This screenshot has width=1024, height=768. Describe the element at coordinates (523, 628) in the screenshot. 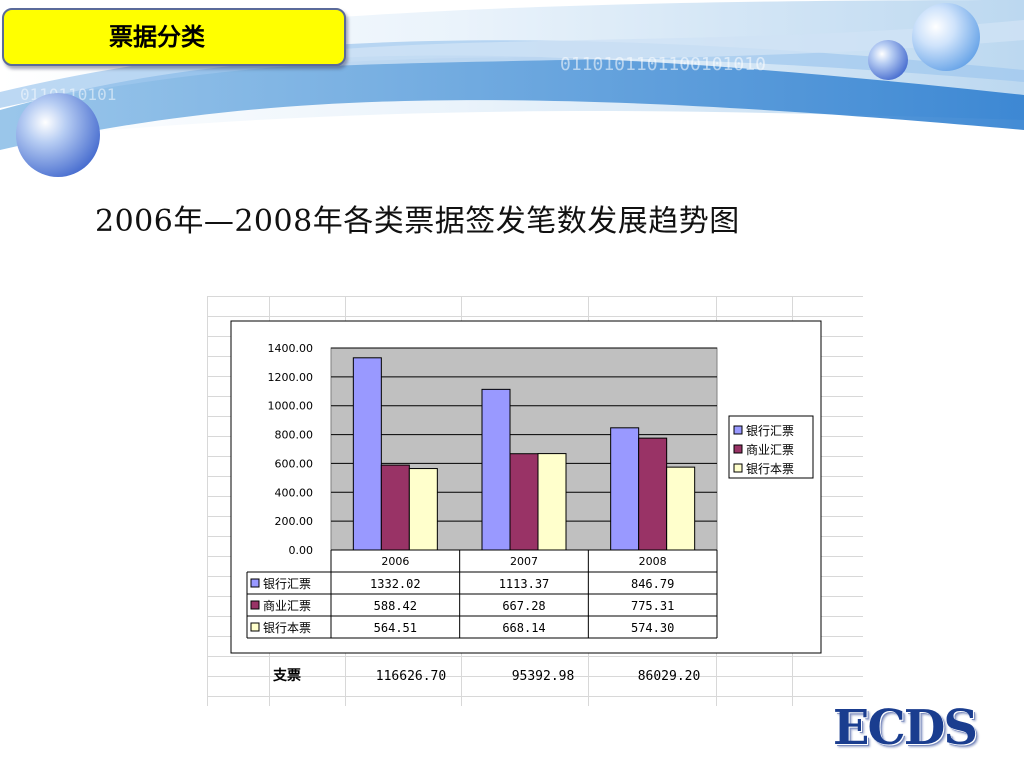

I see `data-label: 668.14` at that location.